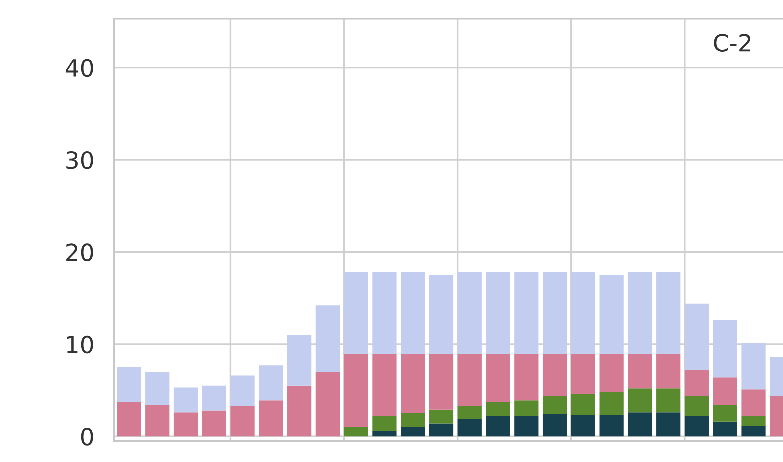 The width and height of the screenshot is (783, 462). Describe the element at coordinates (80, 253) in the screenshot. I see `y-tick-label: 20` at that location.